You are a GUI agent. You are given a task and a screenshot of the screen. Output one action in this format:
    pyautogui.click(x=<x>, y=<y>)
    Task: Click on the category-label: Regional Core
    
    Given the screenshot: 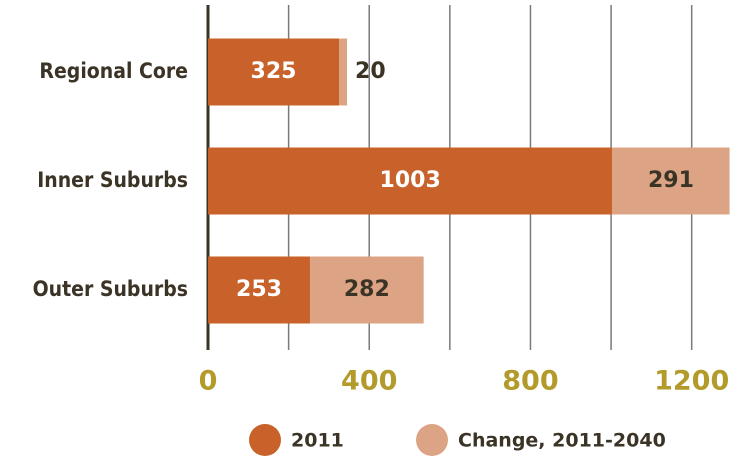 What is the action you would take?
    pyautogui.click(x=113, y=71)
    